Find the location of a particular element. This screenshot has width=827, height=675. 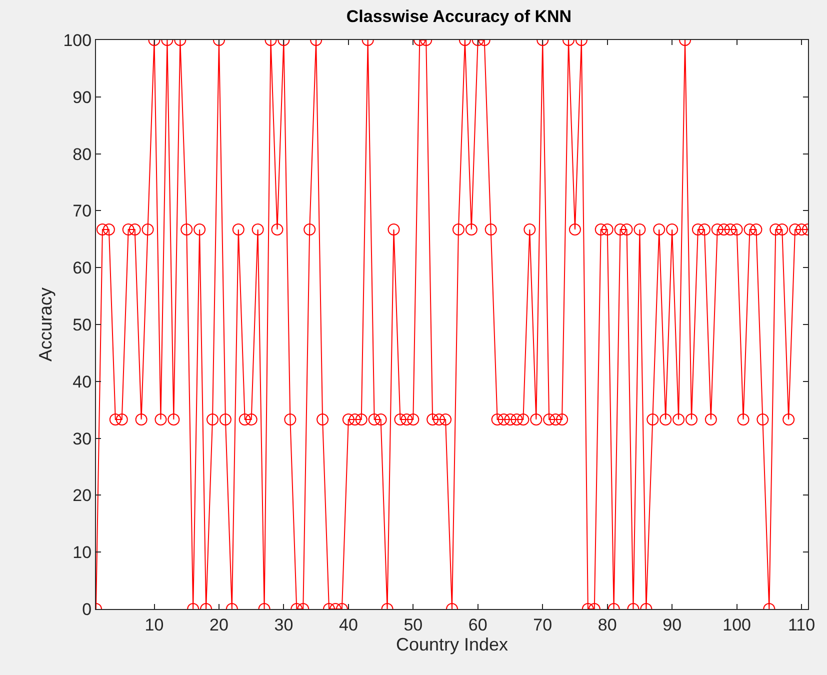

y-axis-title: Accuracy is located at coordinates (45, 324).